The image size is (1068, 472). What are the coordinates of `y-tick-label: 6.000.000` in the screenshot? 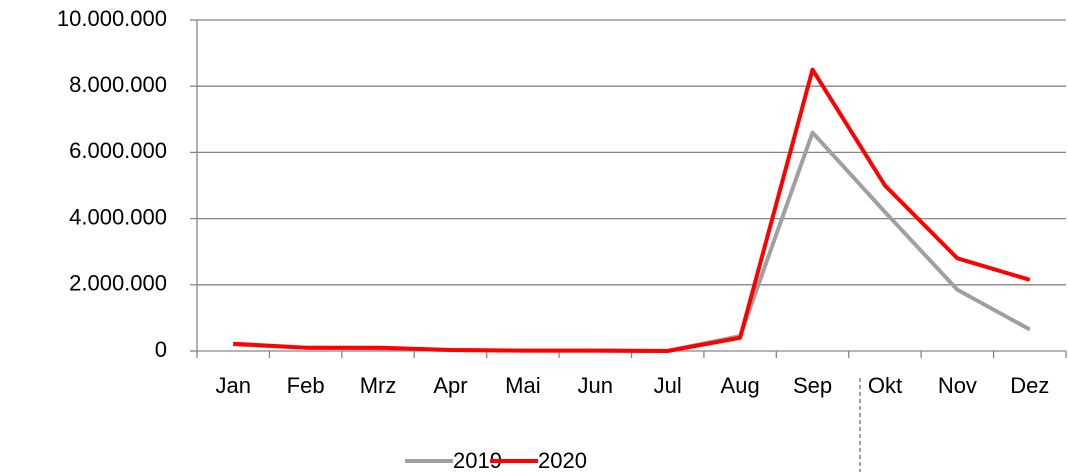 It's located at (118, 150).